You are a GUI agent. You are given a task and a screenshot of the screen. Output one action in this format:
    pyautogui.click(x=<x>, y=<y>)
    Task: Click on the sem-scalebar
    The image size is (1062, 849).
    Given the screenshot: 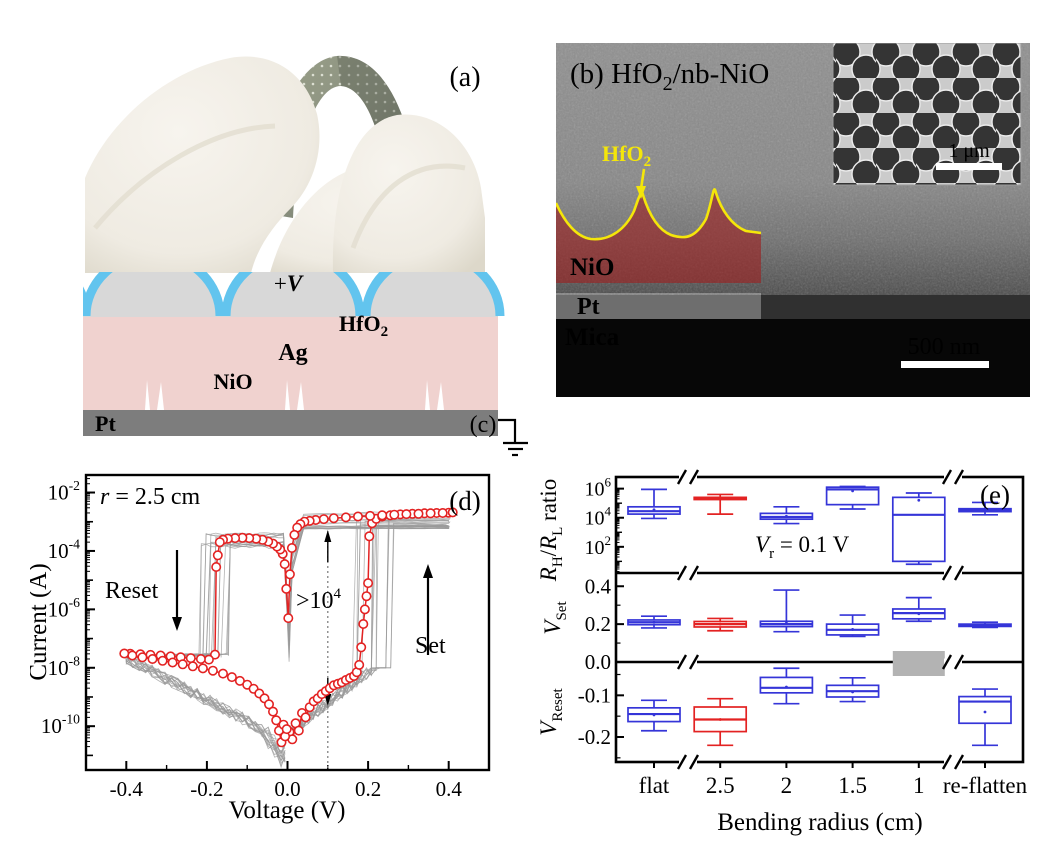 What is the action you would take?
    pyautogui.click(x=945, y=364)
    